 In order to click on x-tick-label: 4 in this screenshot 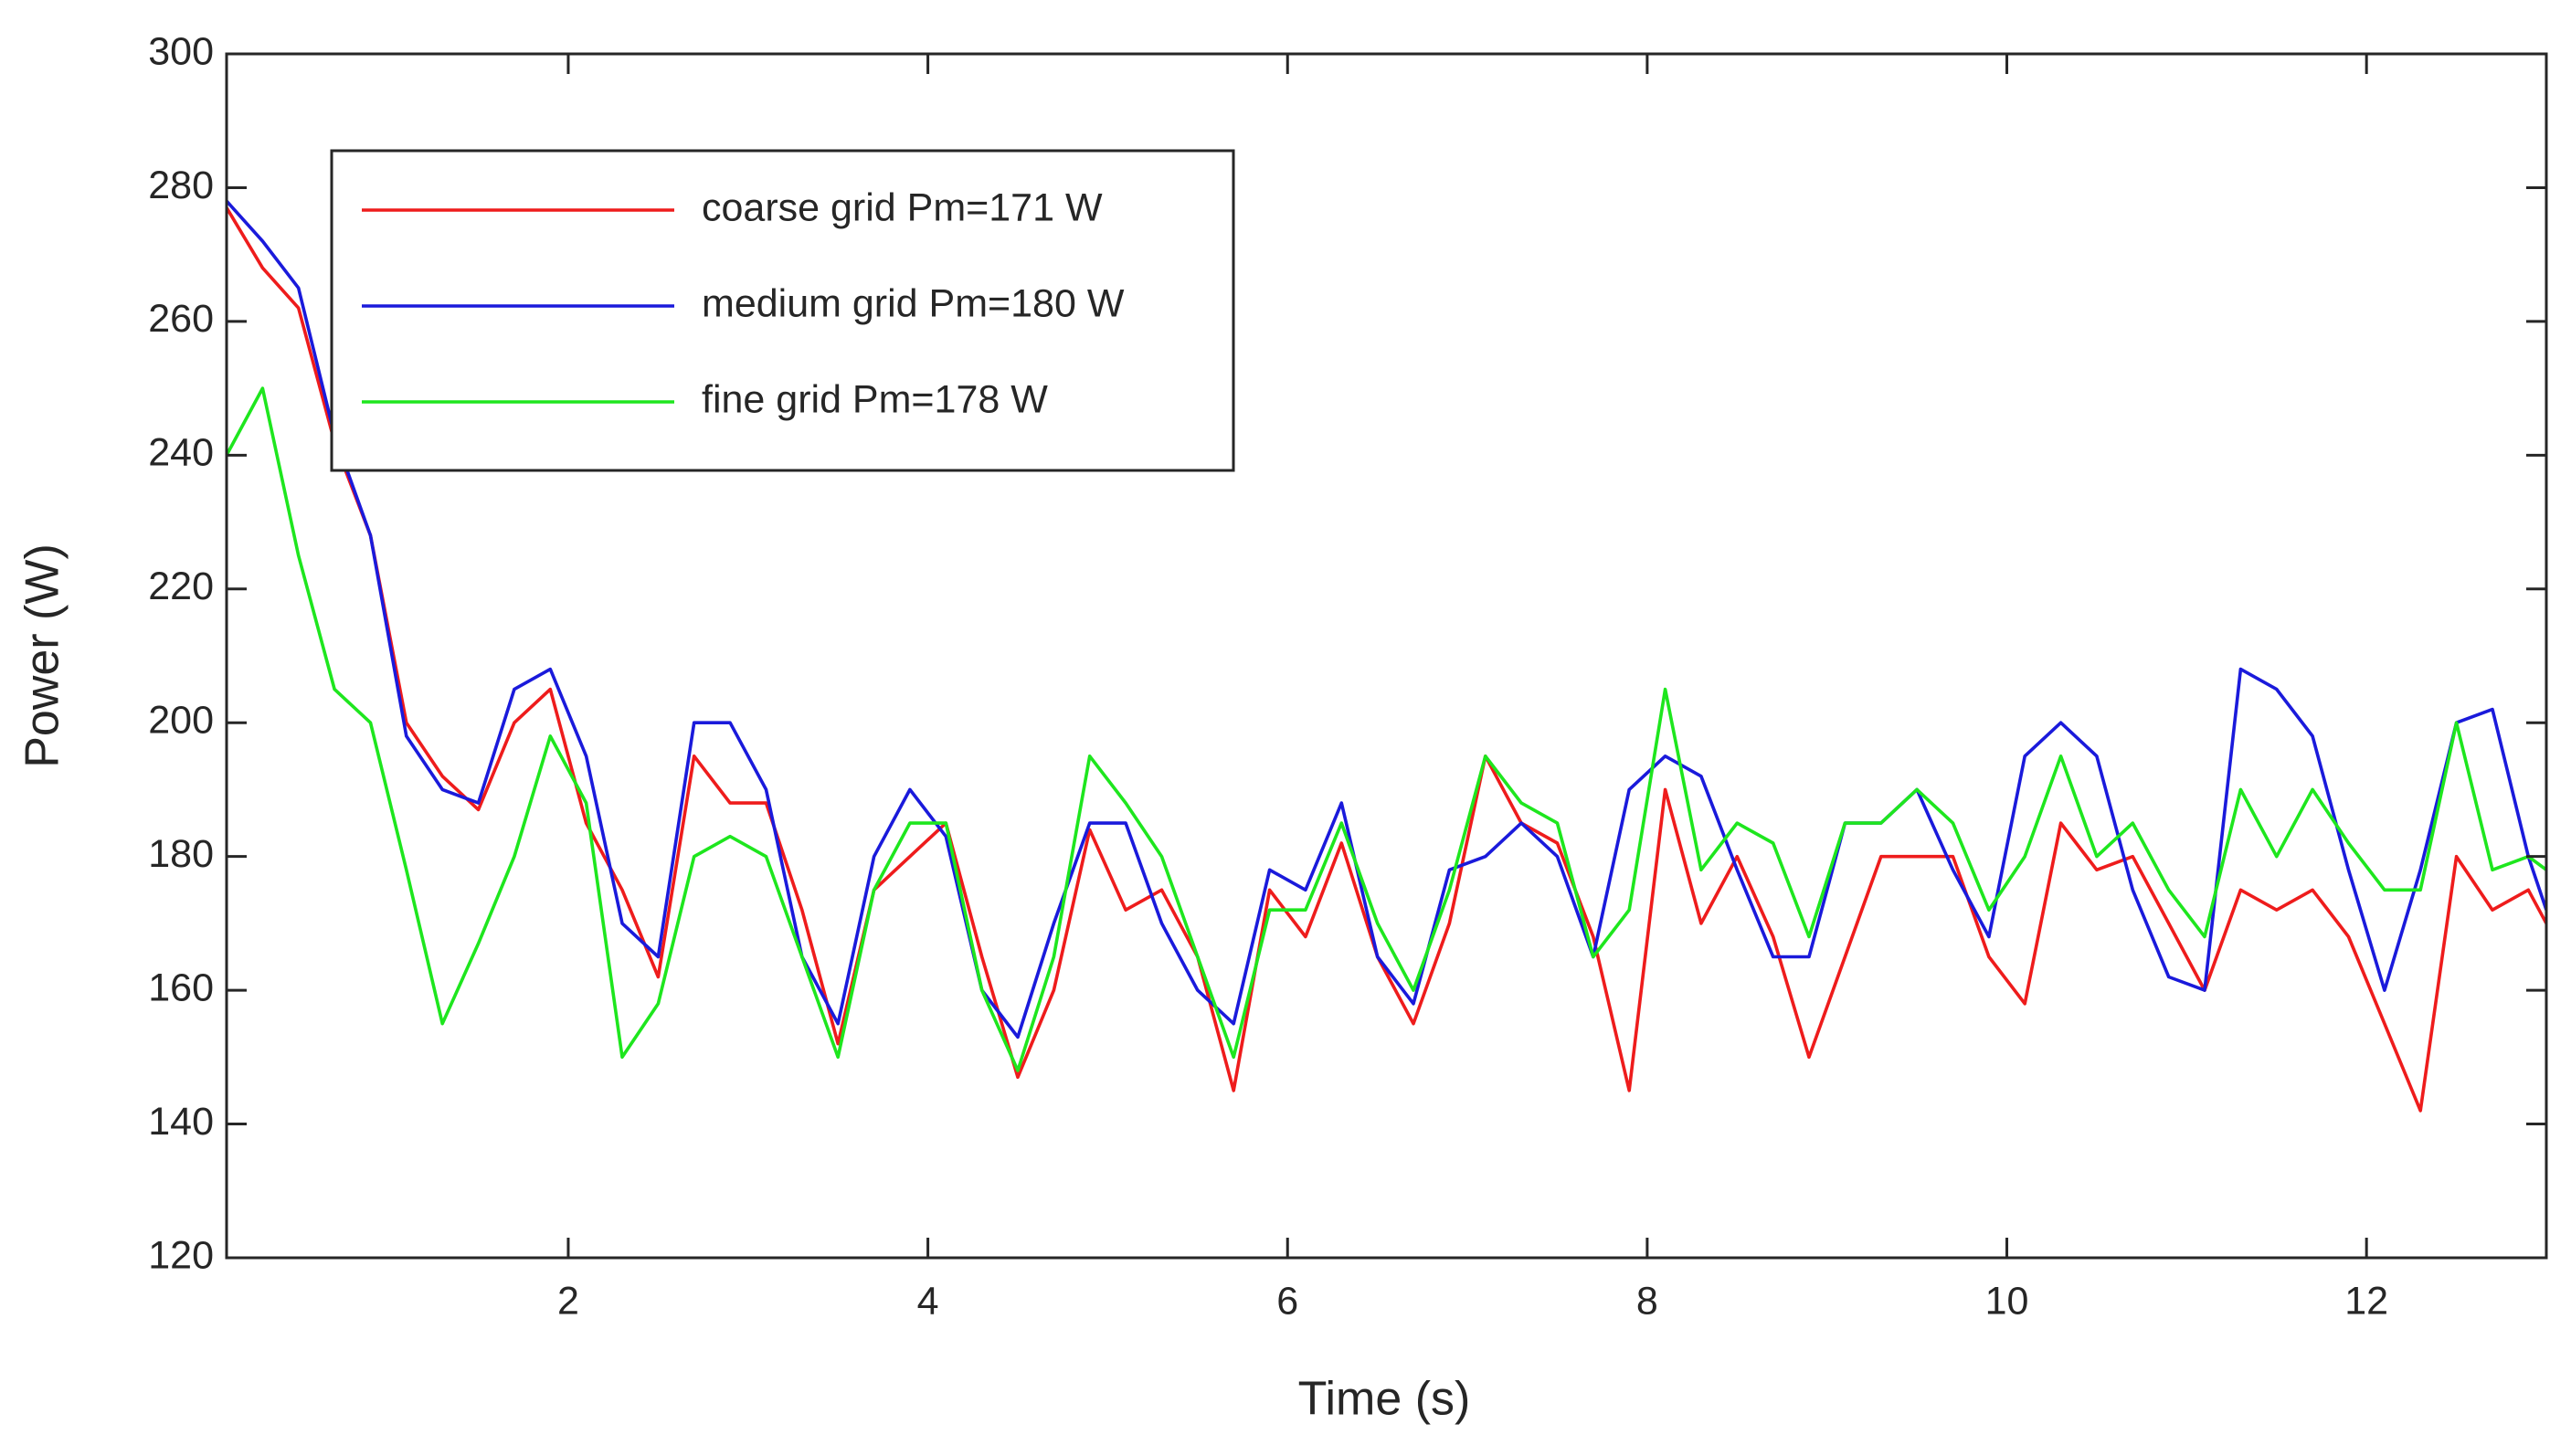, I will do `click(928, 1301)`.